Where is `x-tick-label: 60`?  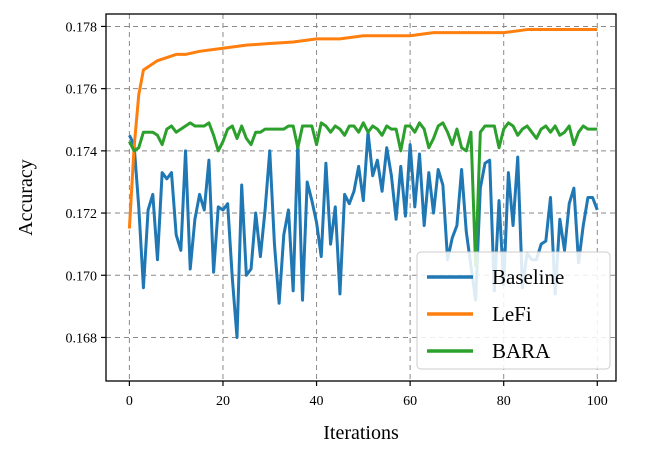
x-tick-label: 60 is located at coordinates (410, 401).